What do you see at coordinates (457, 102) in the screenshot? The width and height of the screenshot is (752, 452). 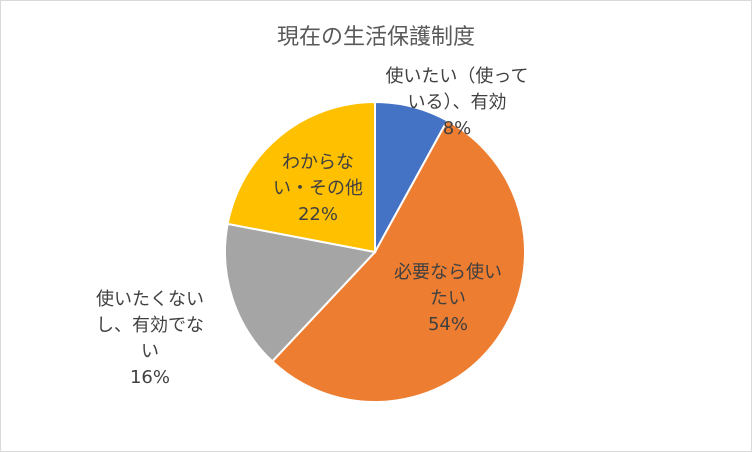 I see `slice-category-label: いる）、有効` at bounding box center [457, 102].